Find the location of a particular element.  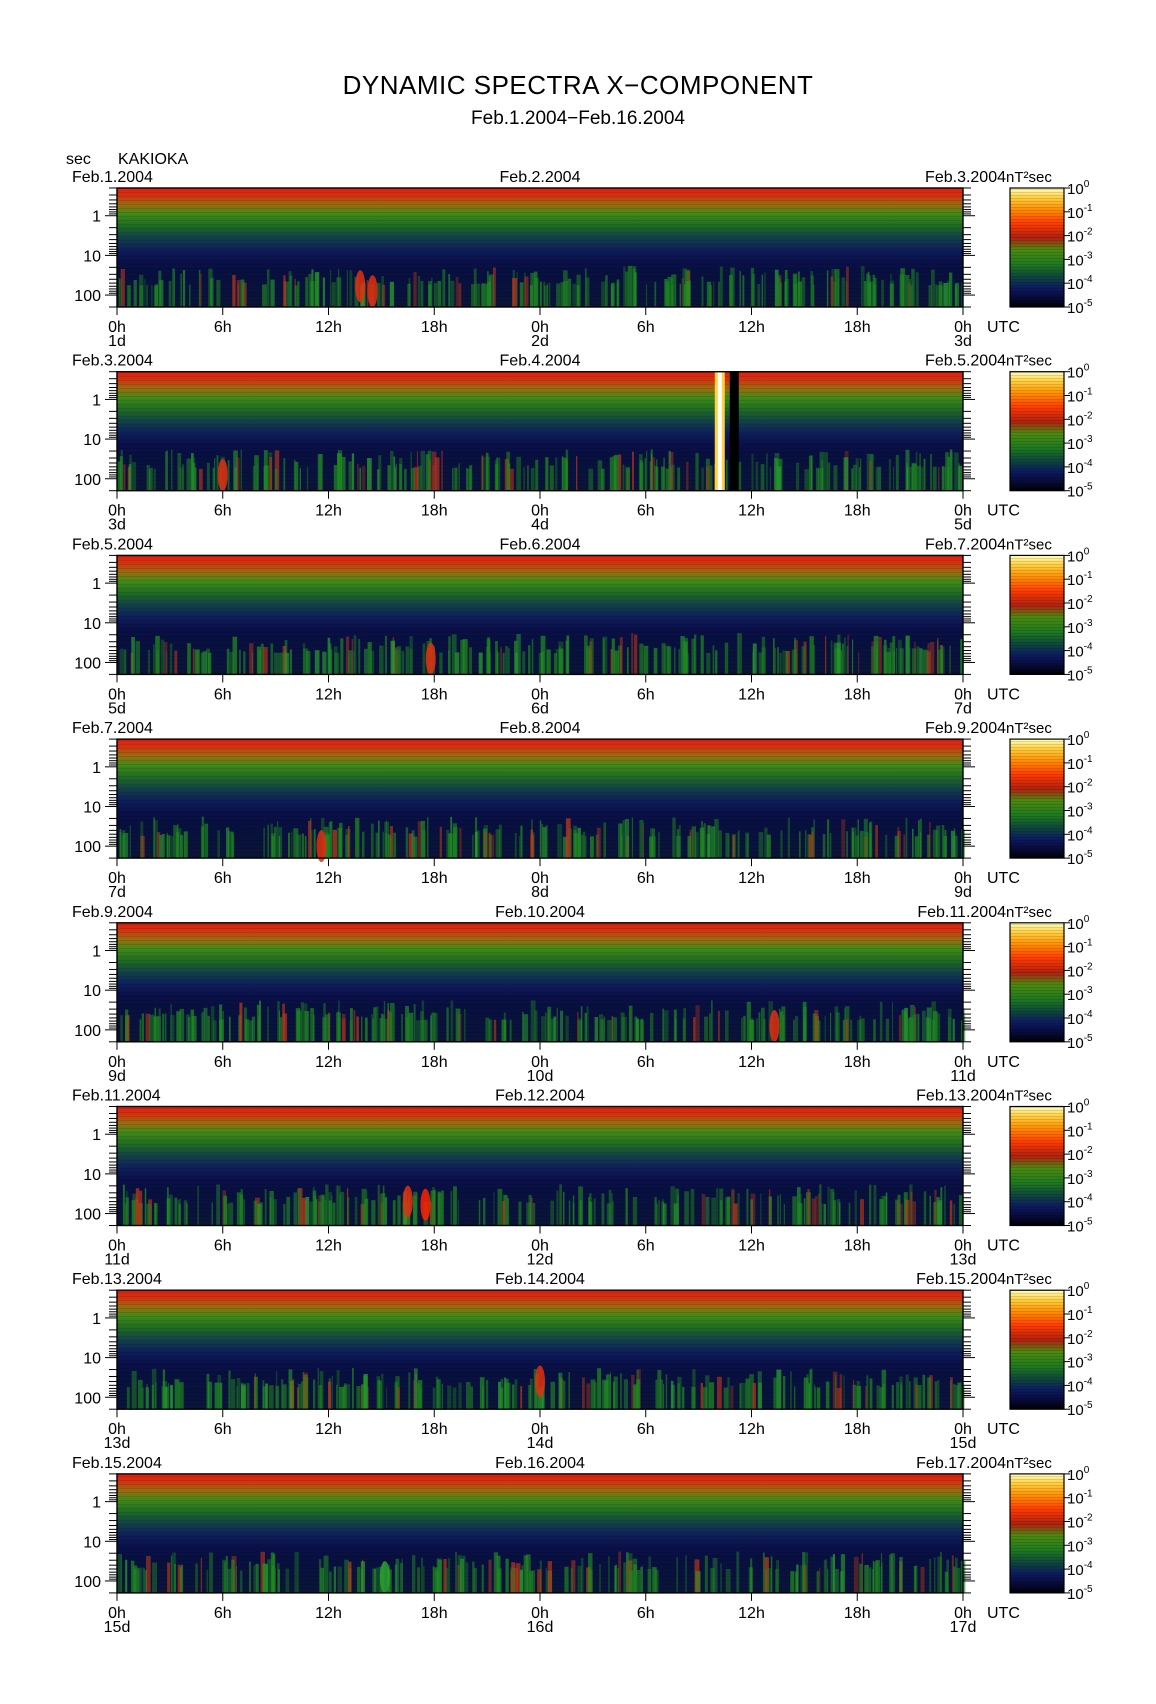

colorbar-tick-label: 10-4 is located at coordinates (1080, 1018).